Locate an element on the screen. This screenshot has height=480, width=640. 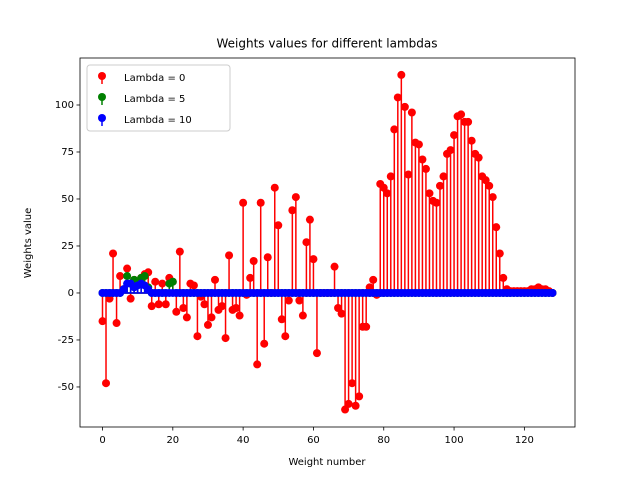
y-tick-label: -50 is located at coordinates (66, 387).